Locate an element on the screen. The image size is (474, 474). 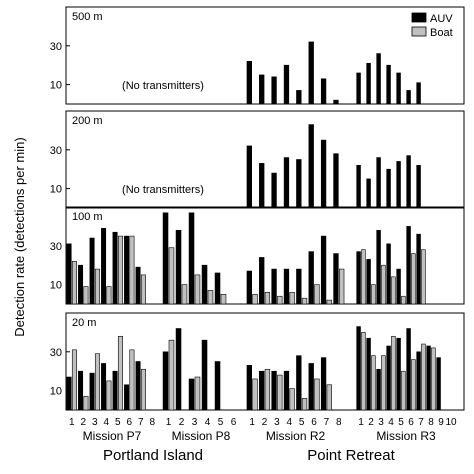
legend: AUV Boat is located at coordinates (432, 25).